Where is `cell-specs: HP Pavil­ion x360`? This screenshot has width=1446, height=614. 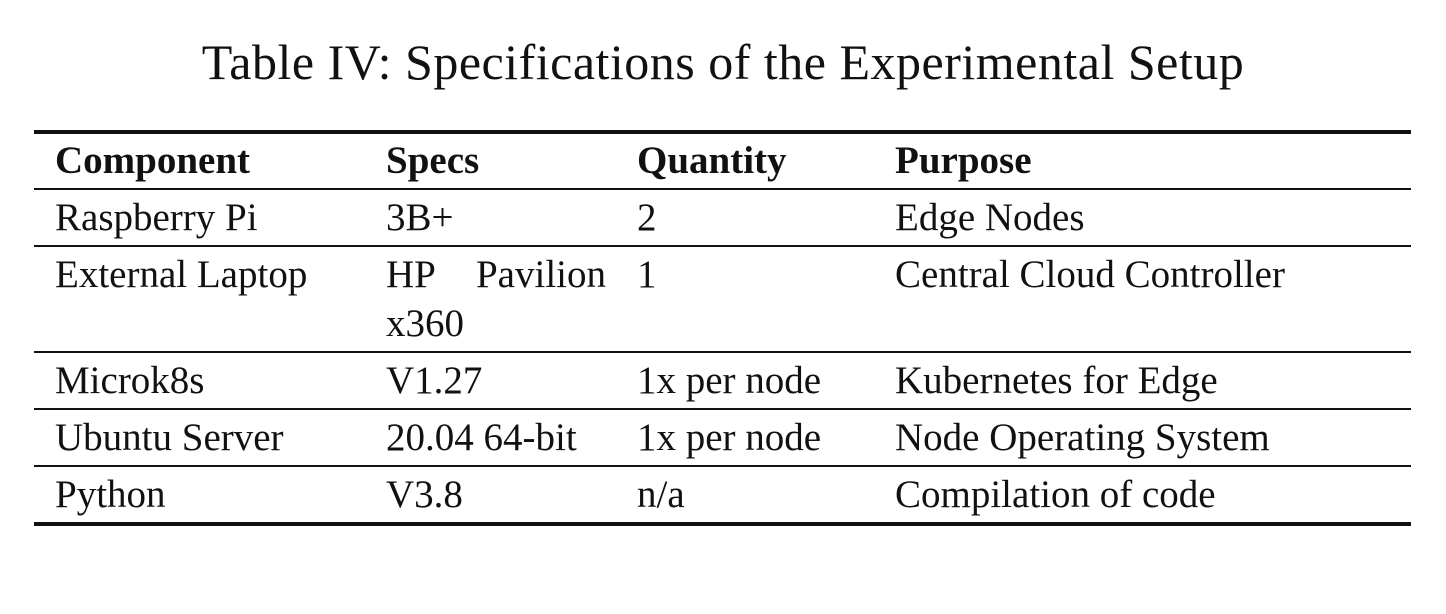
cell-specs: HP Pavil­ion x360 is located at coordinates (496, 299).